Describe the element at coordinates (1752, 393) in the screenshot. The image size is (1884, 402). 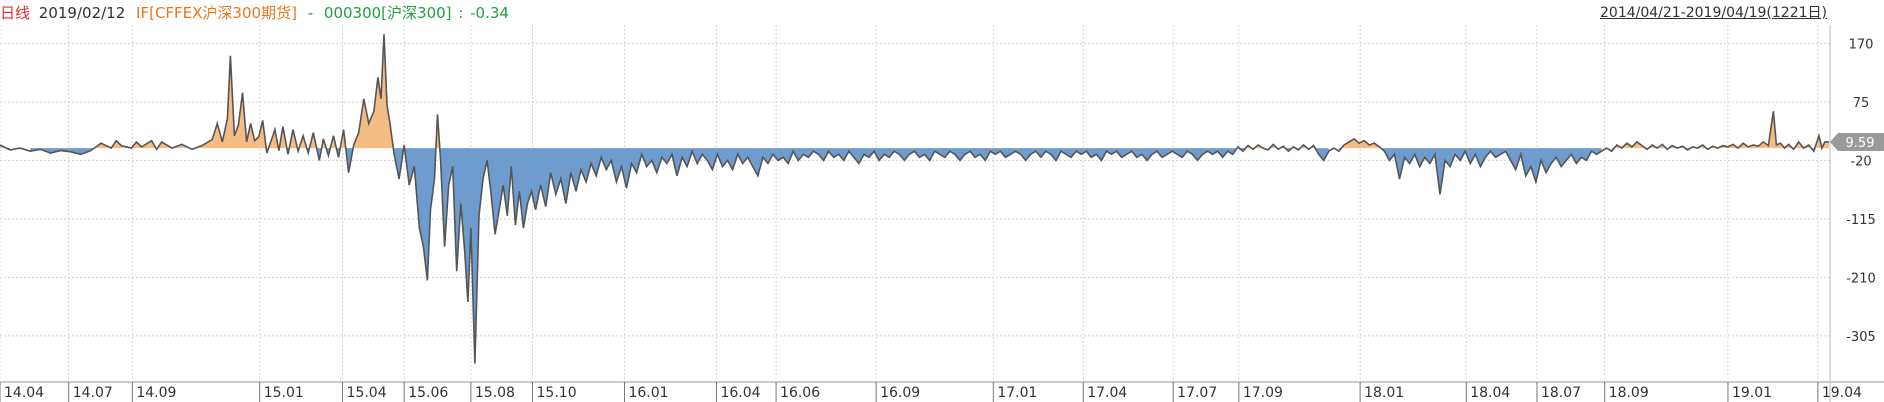
I see `x-tick-label: 19.01` at that location.